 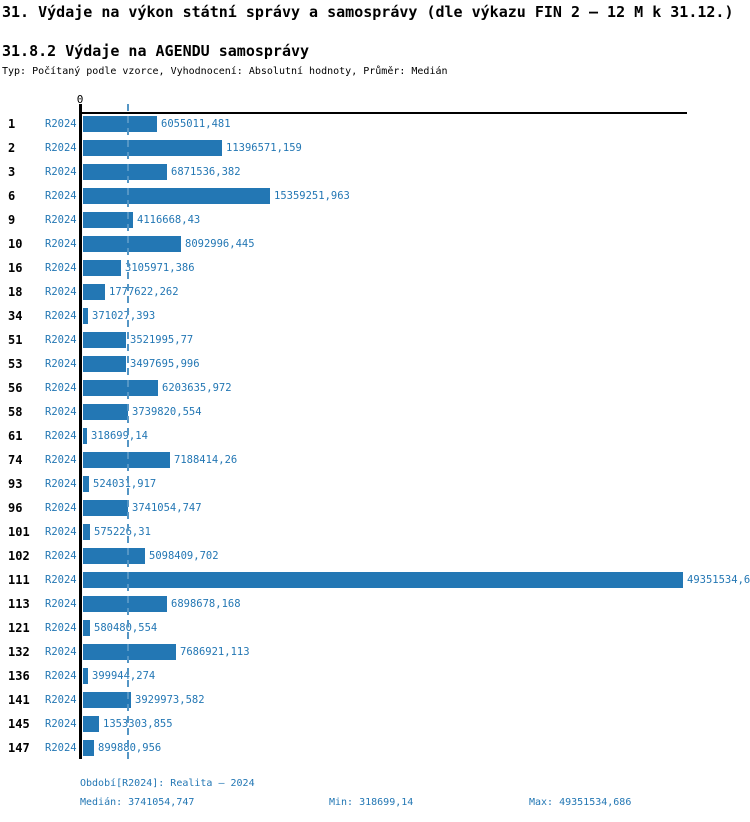 I want to click on chart-row: 141 R2024 3929973,582, so click(x=375, y=700).